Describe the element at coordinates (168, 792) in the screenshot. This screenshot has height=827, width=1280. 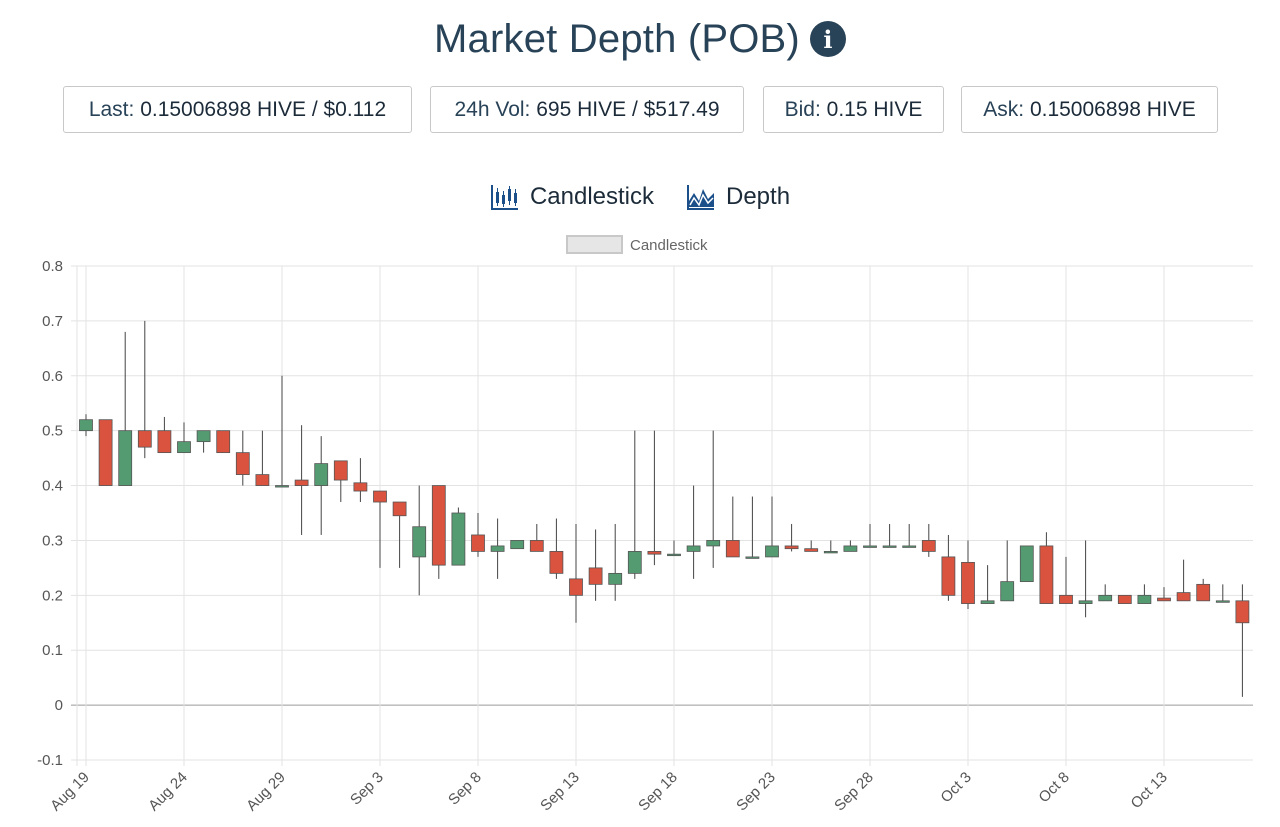
I see `x-tick-label: Aug 24` at that location.